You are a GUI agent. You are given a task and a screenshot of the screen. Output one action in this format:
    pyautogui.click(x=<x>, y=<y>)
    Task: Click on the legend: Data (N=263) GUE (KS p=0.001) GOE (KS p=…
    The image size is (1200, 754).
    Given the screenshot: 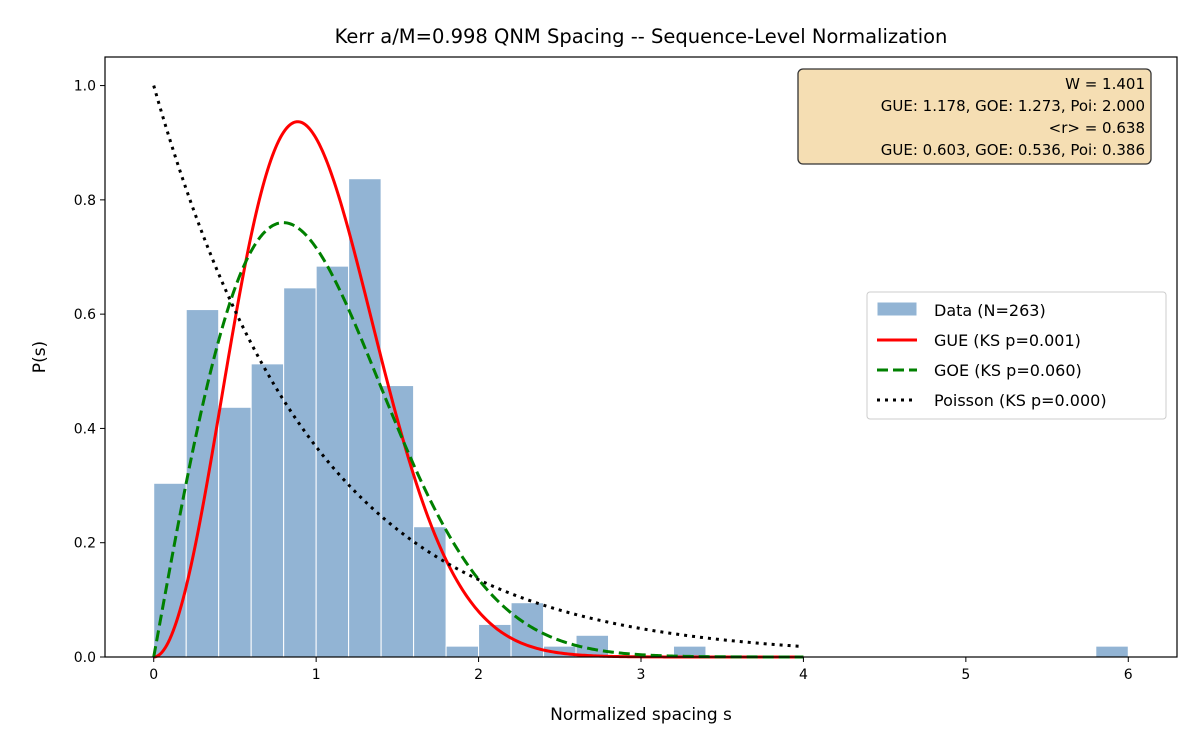 What is the action you would take?
    pyautogui.click(x=1016, y=355)
    